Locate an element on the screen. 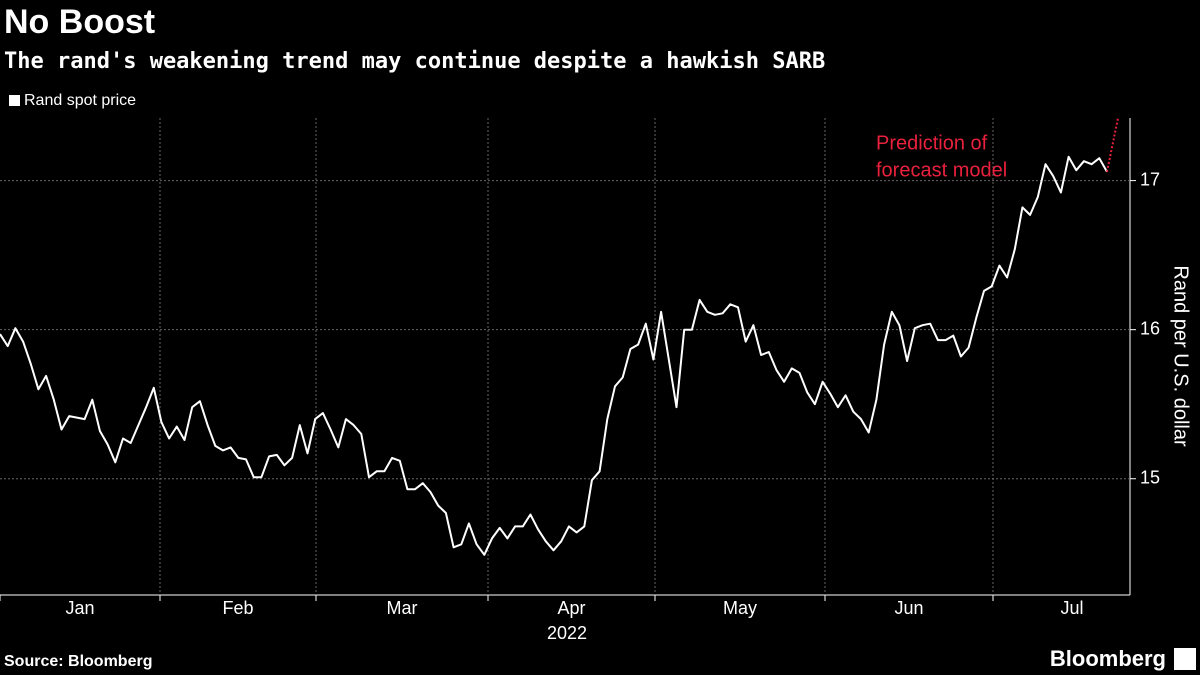 This screenshot has width=1200, height=675. chart-title: No Boost is located at coordinates (79, 22).